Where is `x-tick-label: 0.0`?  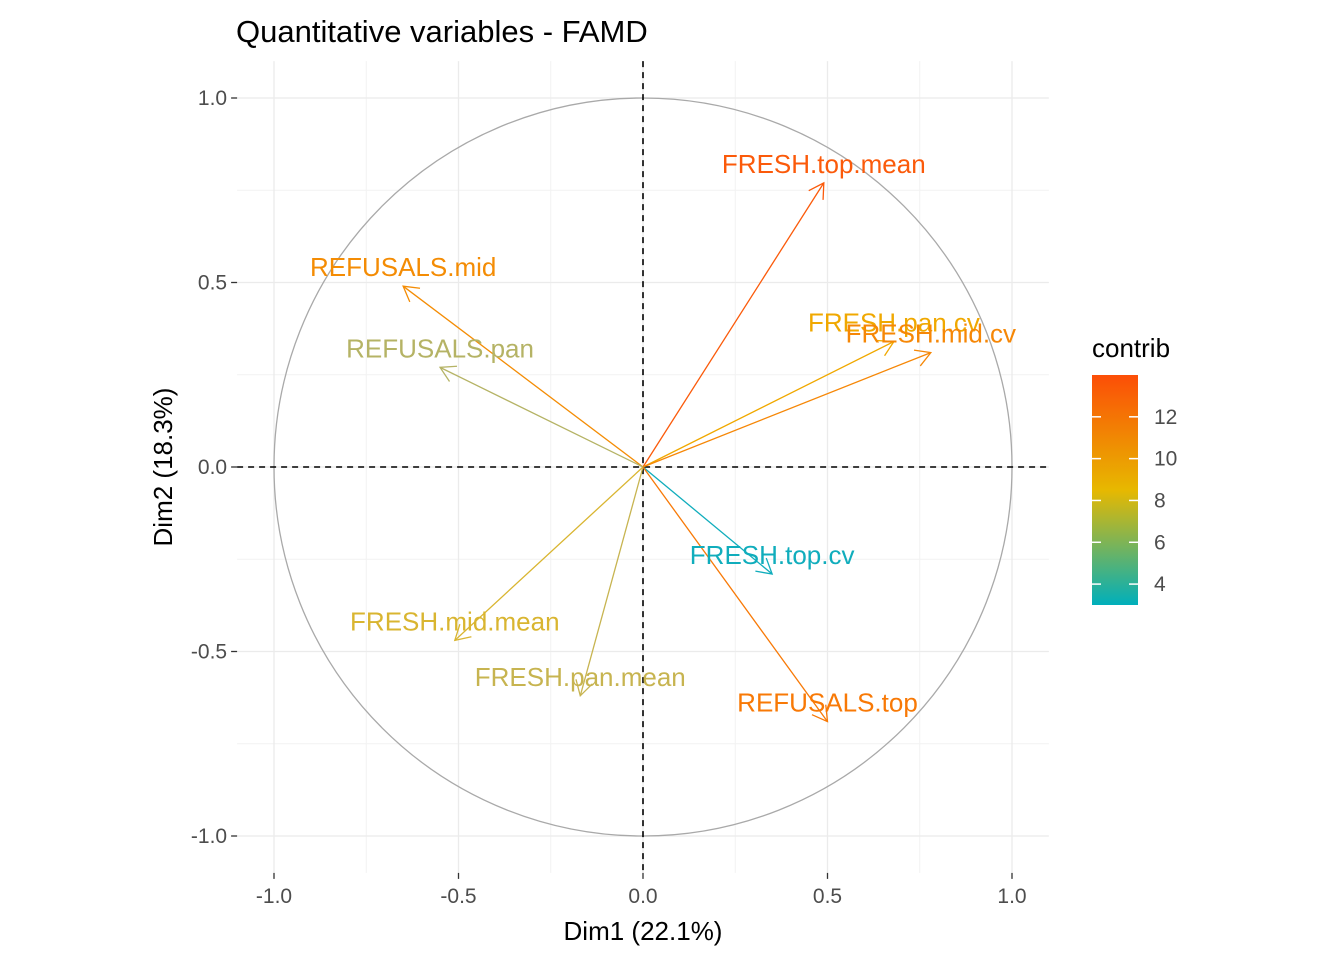 x-tick-label: 0.0 is located at coordinates (642, 896).